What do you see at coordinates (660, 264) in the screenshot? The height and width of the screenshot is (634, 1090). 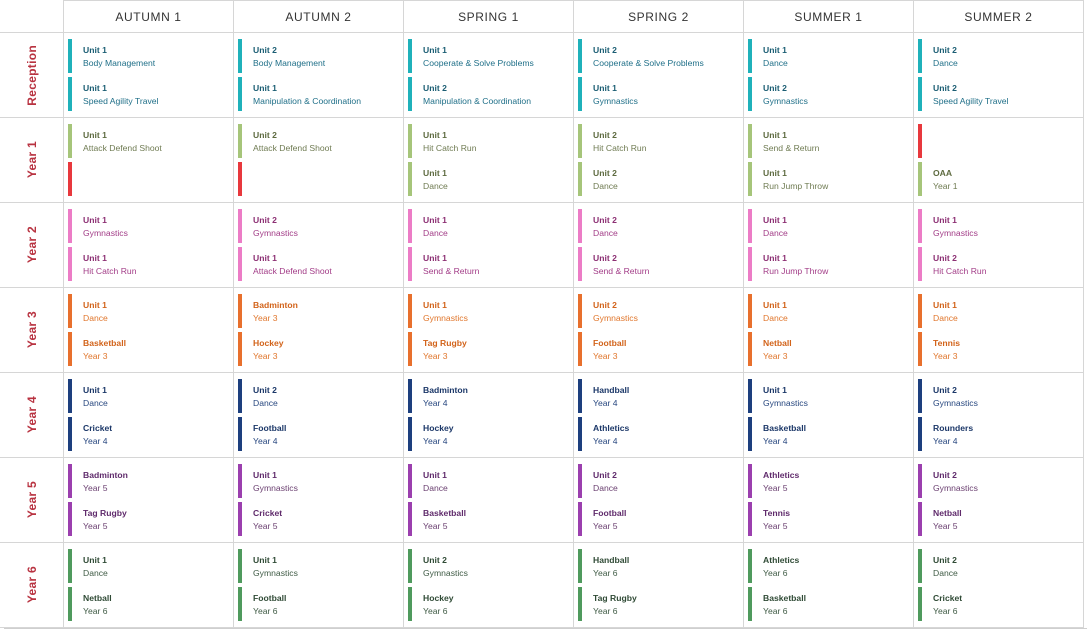 I see `activity-entry: Unit 2 Send & Return` at bounding box center [660, 264].